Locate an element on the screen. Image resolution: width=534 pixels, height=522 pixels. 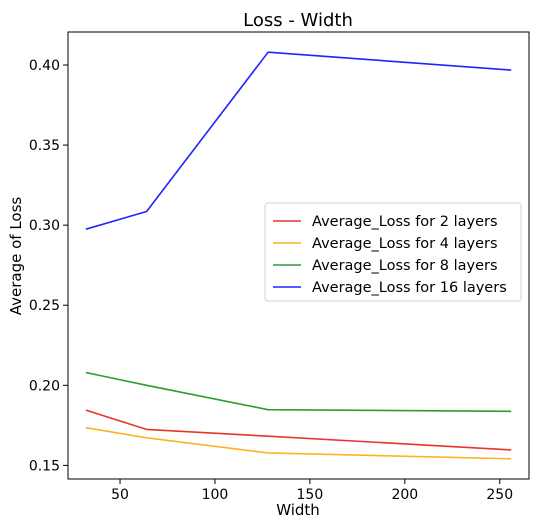
legend-label-2: Average_Loss for 4 layers is located at coordinates (405, 244).